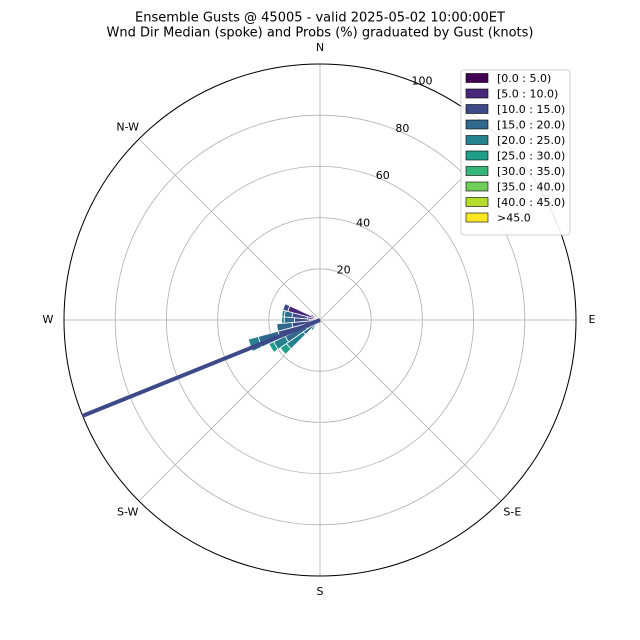 The width and height of the screenshot is (640, 640). What do you see at coordinates (531, 202) in the screenshot?
I see `legend-label: [40.0 : 45.0)` at bounding box center [531, 202].